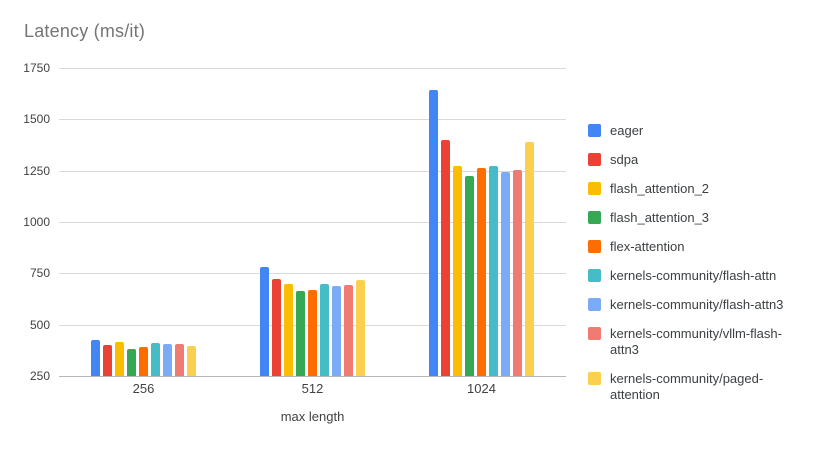  I want to click on legend-label: kernels-community/flash-attn3, so click(697, 304).